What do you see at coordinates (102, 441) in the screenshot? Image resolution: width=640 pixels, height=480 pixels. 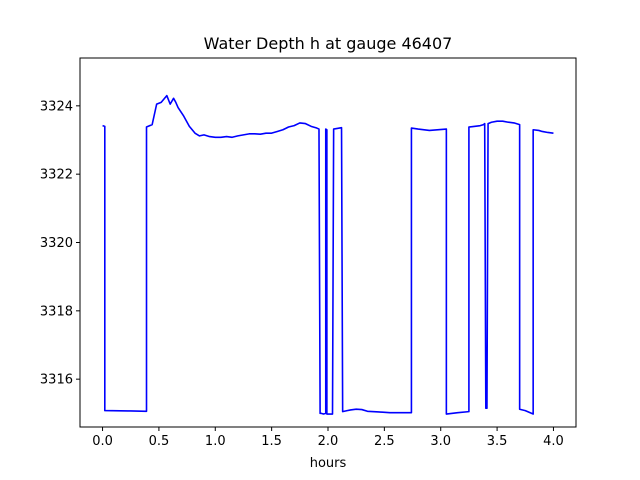 I see `x-tick-label: 0.0` at bounding box center [102, 441].